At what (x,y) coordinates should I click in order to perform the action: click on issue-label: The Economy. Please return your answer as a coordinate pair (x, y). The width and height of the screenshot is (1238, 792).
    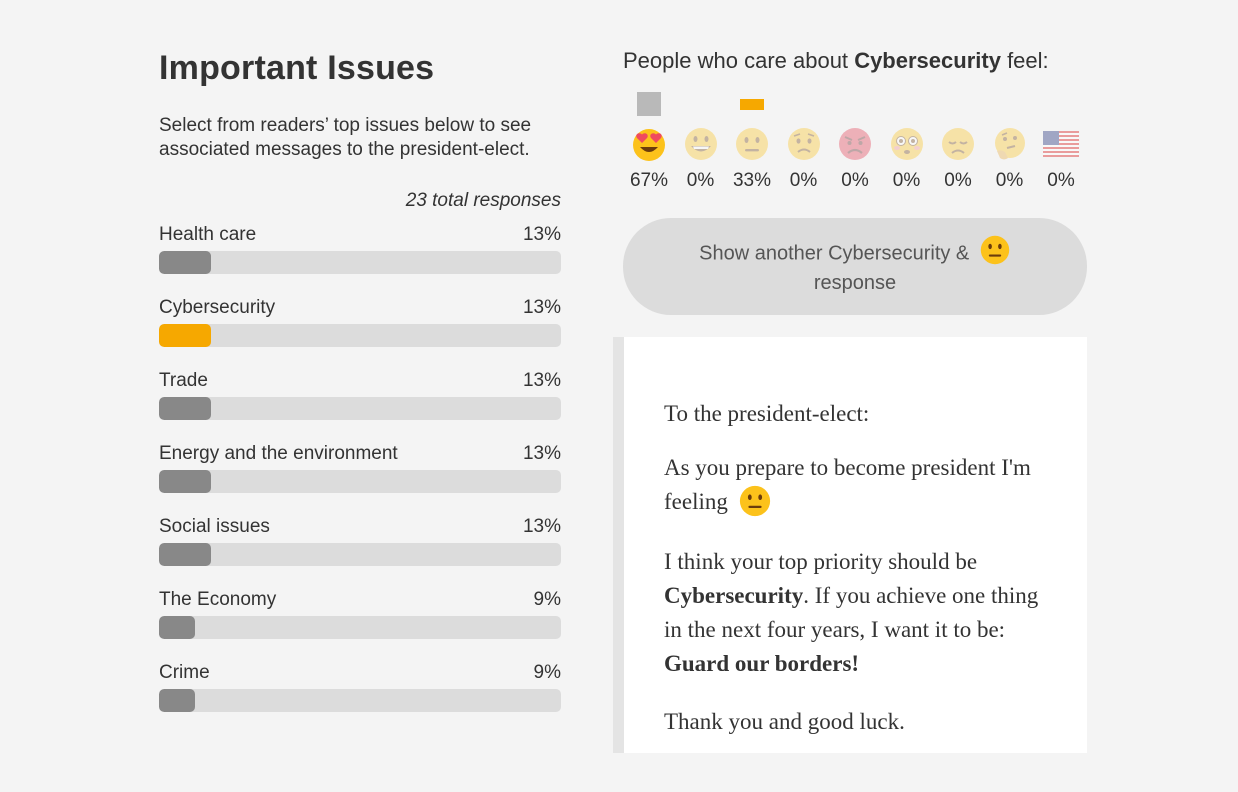
    Looking at the image, I should click on (218, 599).